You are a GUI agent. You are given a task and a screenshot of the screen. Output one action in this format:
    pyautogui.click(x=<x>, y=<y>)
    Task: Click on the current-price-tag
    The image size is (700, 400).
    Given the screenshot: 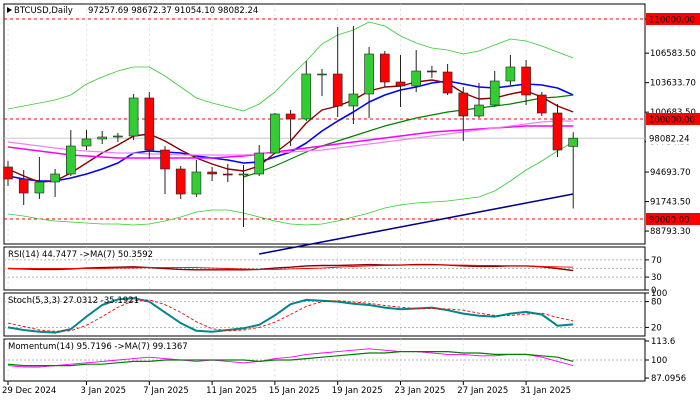 What is the action you would take?
    pyautogui.click(x=673, y=138)
    